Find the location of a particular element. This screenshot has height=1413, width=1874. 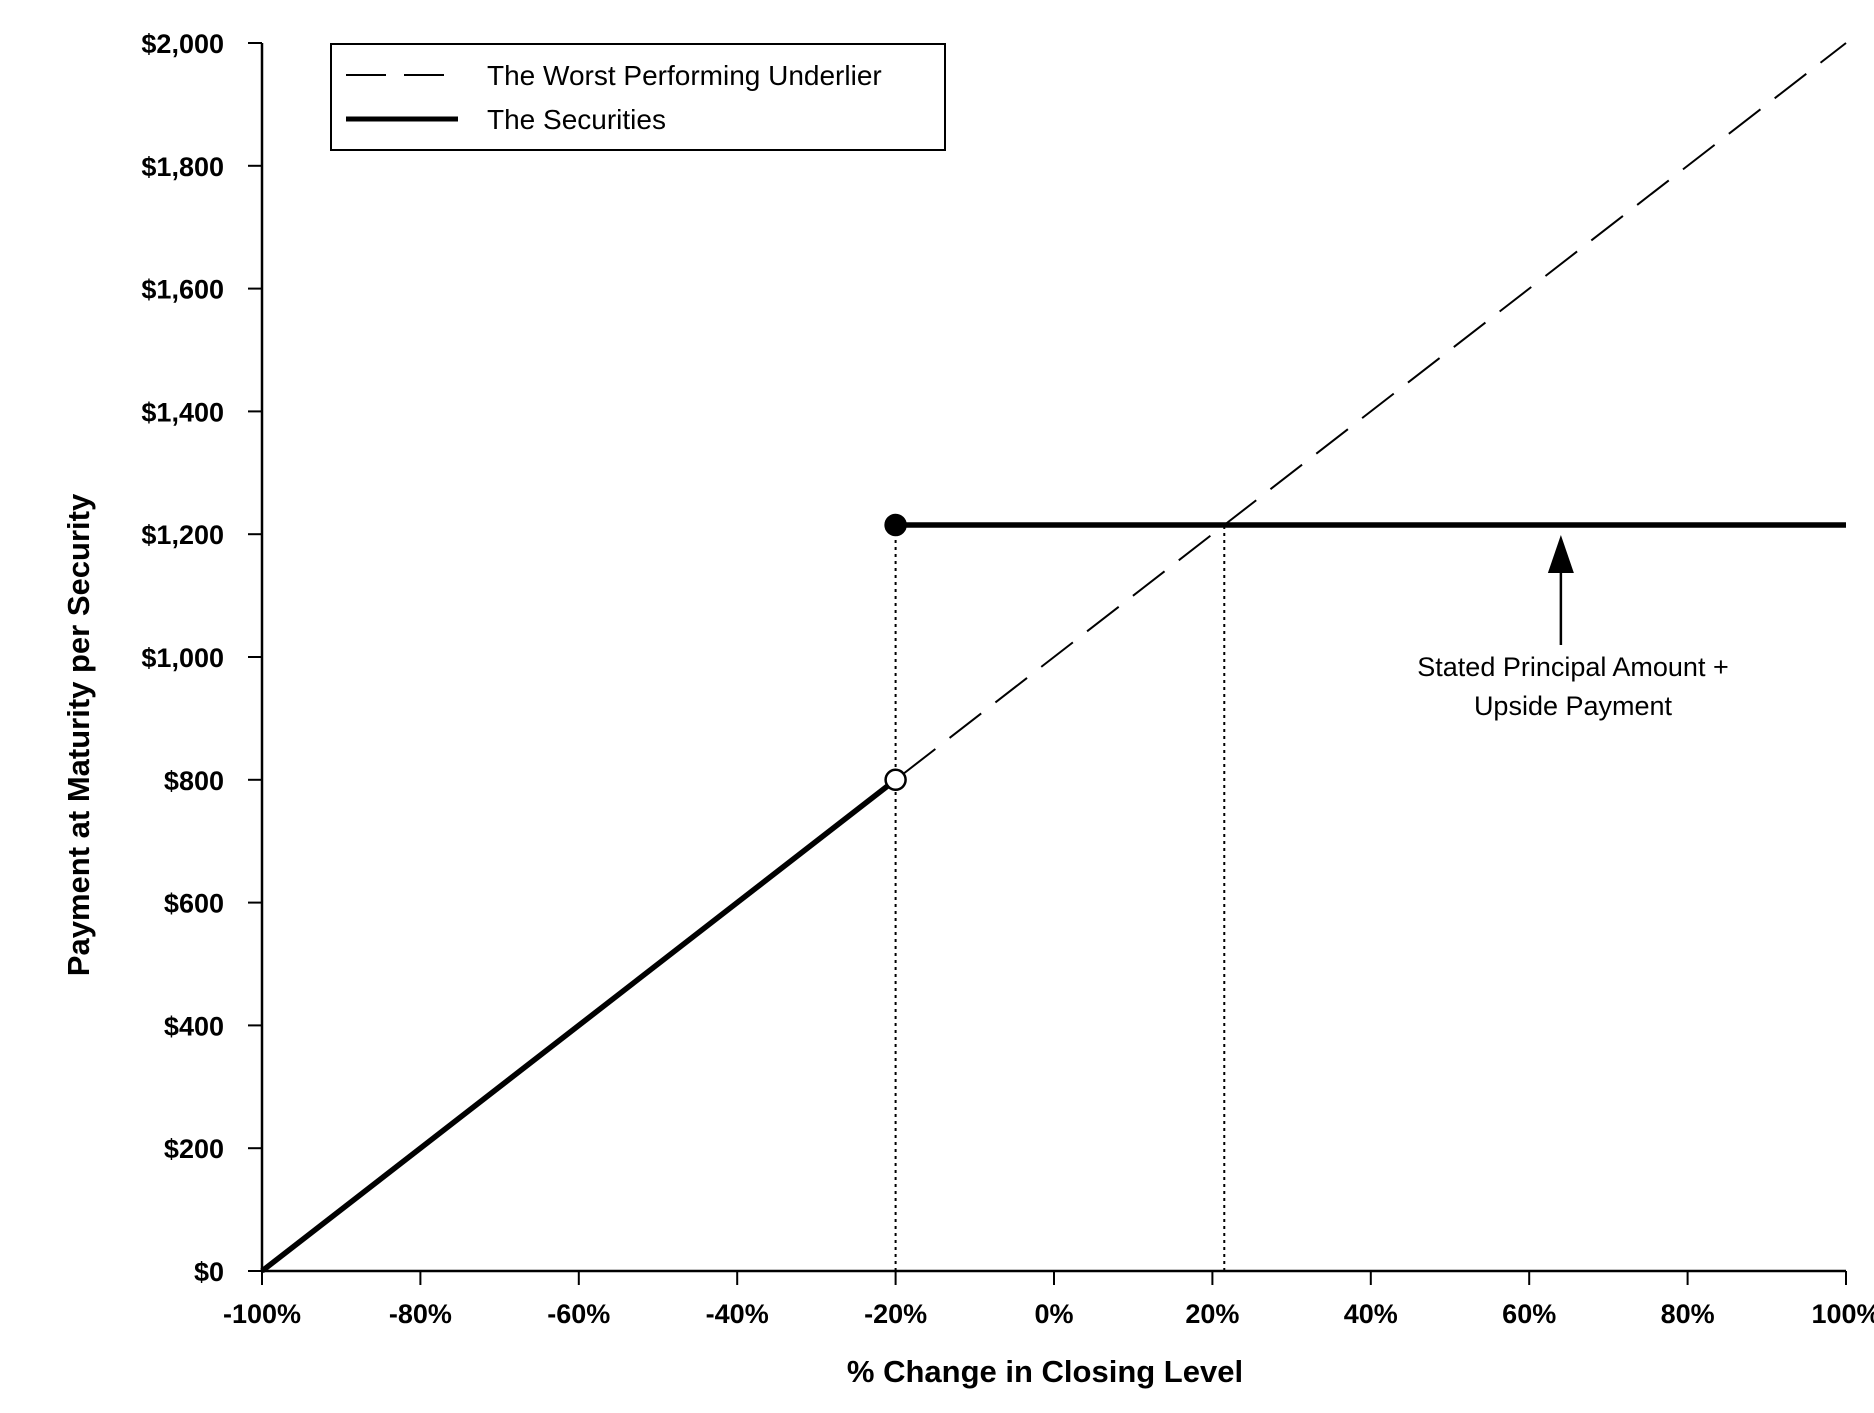

x-tick-label: 20% is located at coordinates (1212, 1314).